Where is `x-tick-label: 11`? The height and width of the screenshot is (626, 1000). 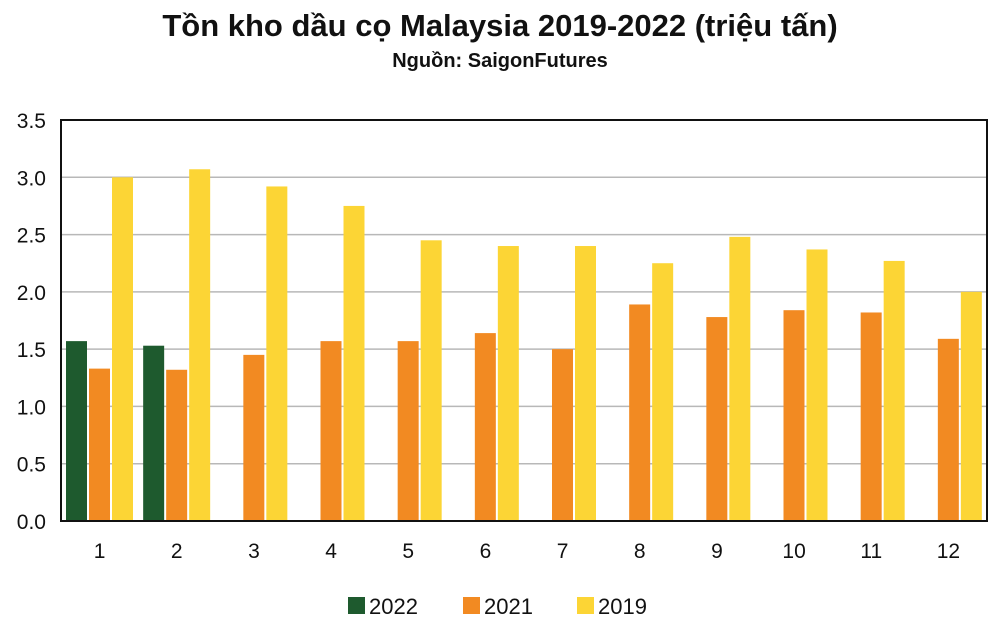
x-tick-label: 11 is located at coordinates (871, 551).